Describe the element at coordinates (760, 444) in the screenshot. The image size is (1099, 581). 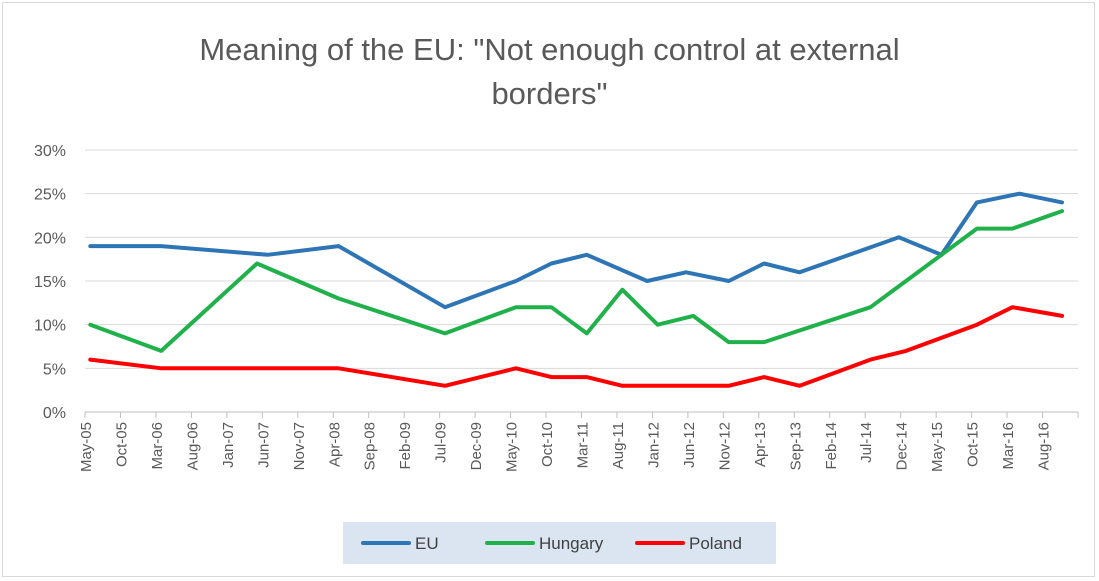
I see `x-tick-label: Apr-13` at that location.